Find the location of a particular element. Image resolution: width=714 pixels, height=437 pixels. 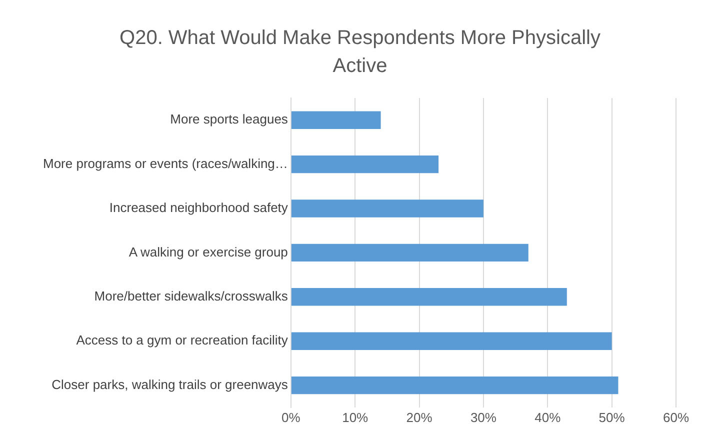

y-tick-label: More/better sidewalks/crosswalks is located at coordinates (191, 296).